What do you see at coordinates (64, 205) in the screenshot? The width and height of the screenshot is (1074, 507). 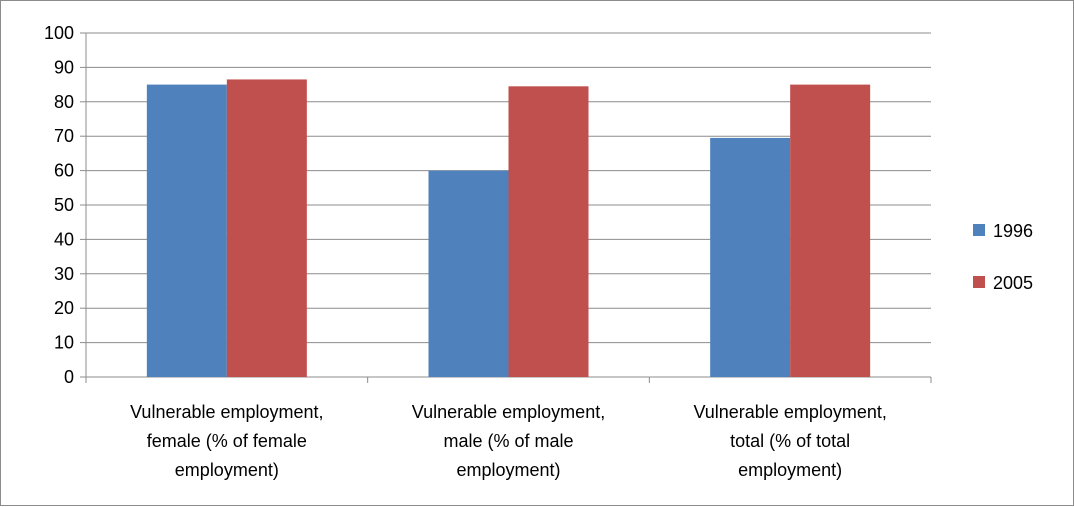 I see `y-tick-label: 50` at bounding box center [64, 205].